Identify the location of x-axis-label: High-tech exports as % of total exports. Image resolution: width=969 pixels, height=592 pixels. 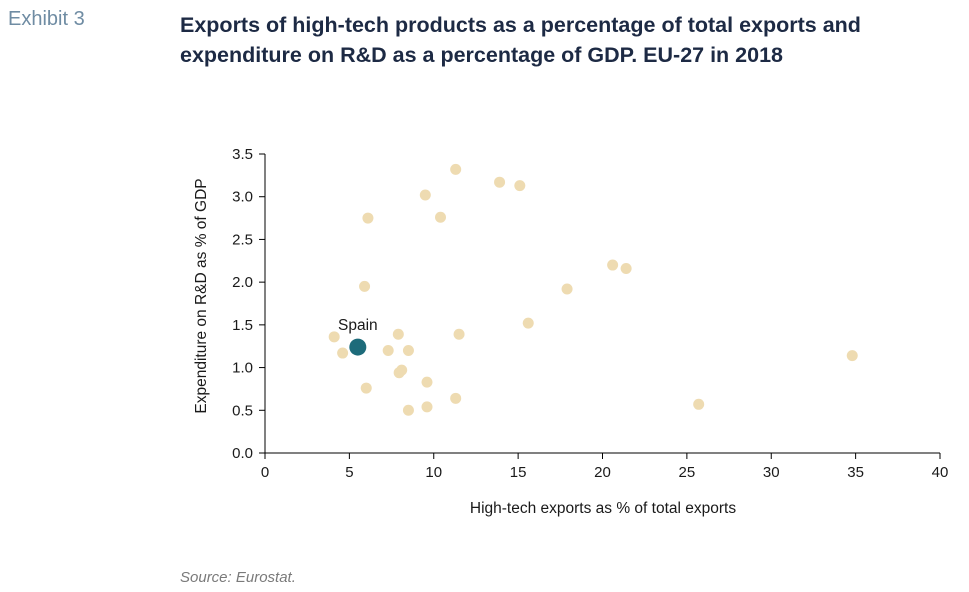
(603, 508).